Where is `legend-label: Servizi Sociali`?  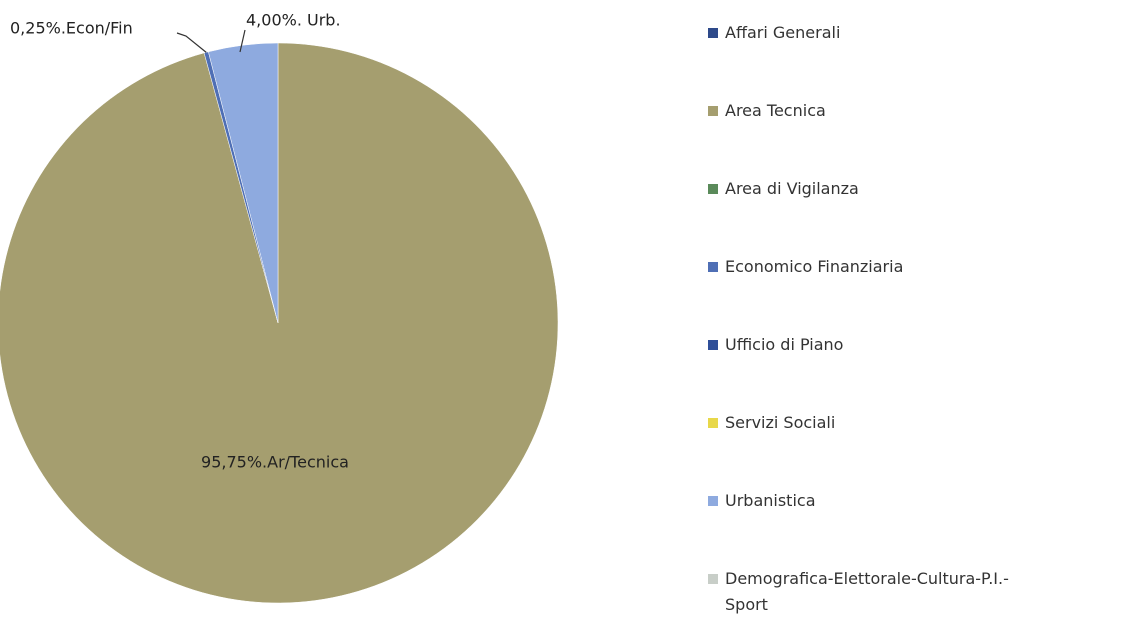 legend-label: Servizi Sociali is located at coordinates (780, 422).